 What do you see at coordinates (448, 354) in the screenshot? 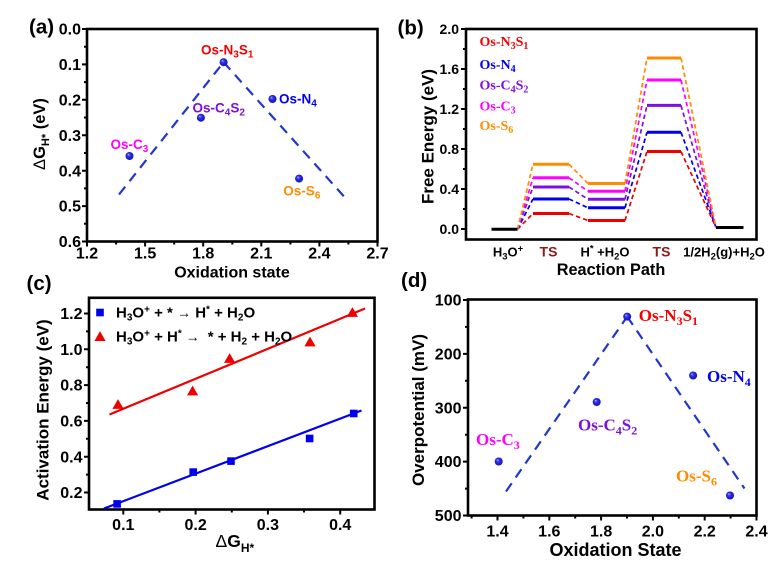
I see `svg-text: 200` at bounding box center [448, 354].